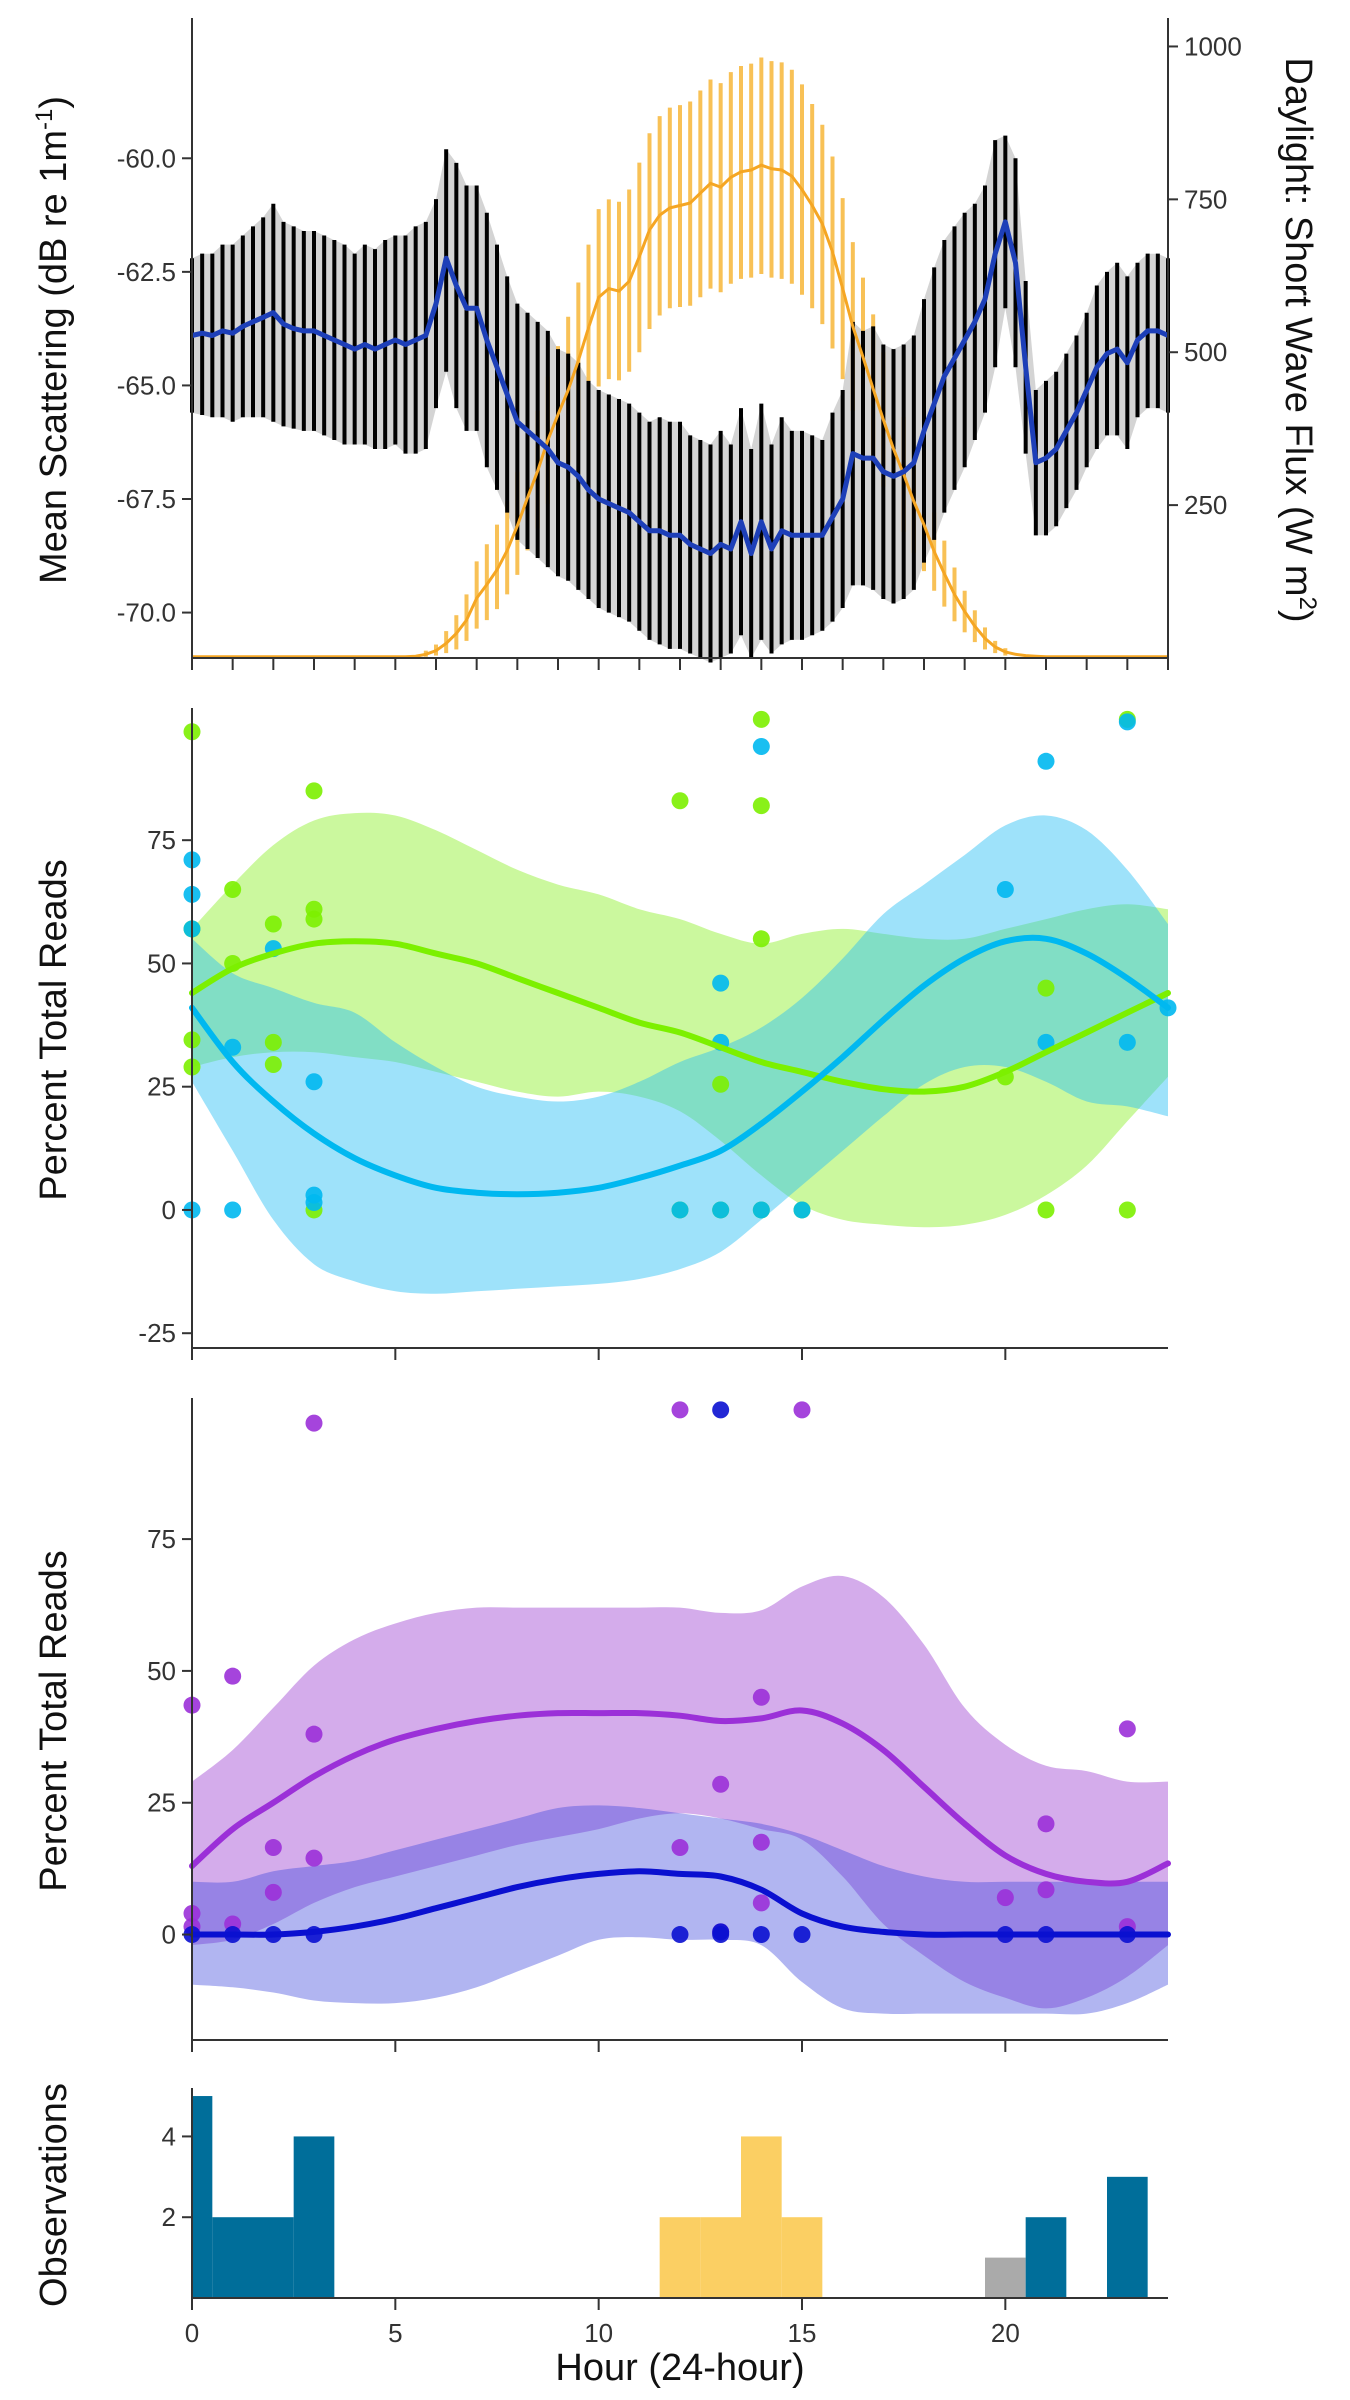  Describe the element at coordinates (157, 1333) in the screenshot. I see `y-tick-label: -25` at that location.